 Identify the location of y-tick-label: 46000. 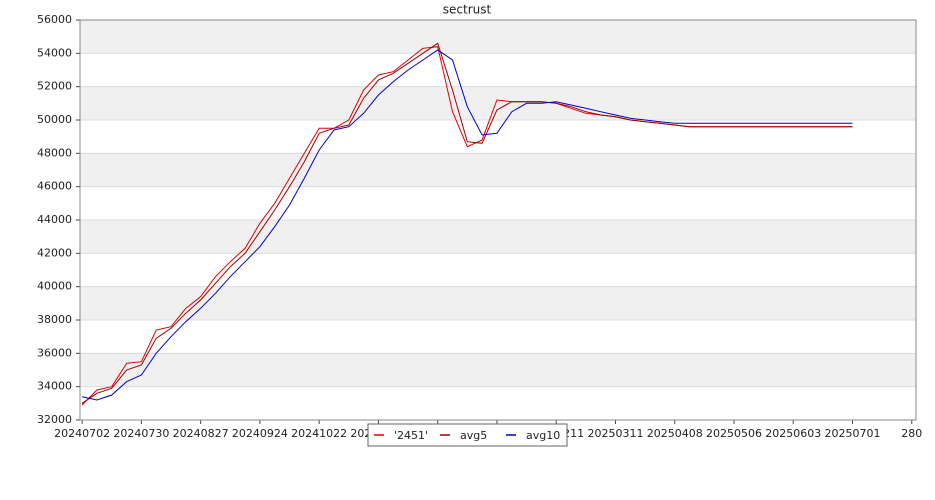
(54, 186).